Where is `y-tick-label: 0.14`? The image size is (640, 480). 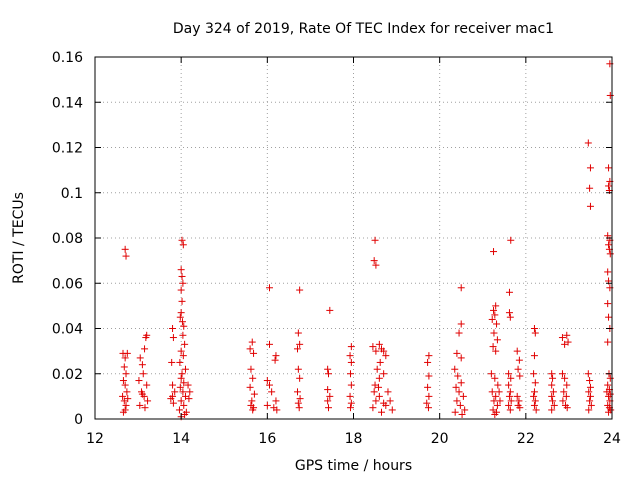 y-tick-label: 0.14 is located at coordinates (67, 103).